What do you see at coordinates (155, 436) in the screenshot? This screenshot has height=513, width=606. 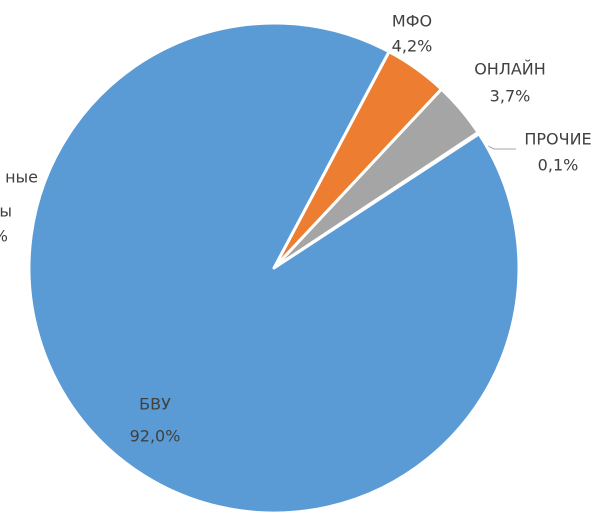 I see `slice-value: 92,0%` at bounding box center [155, 436].